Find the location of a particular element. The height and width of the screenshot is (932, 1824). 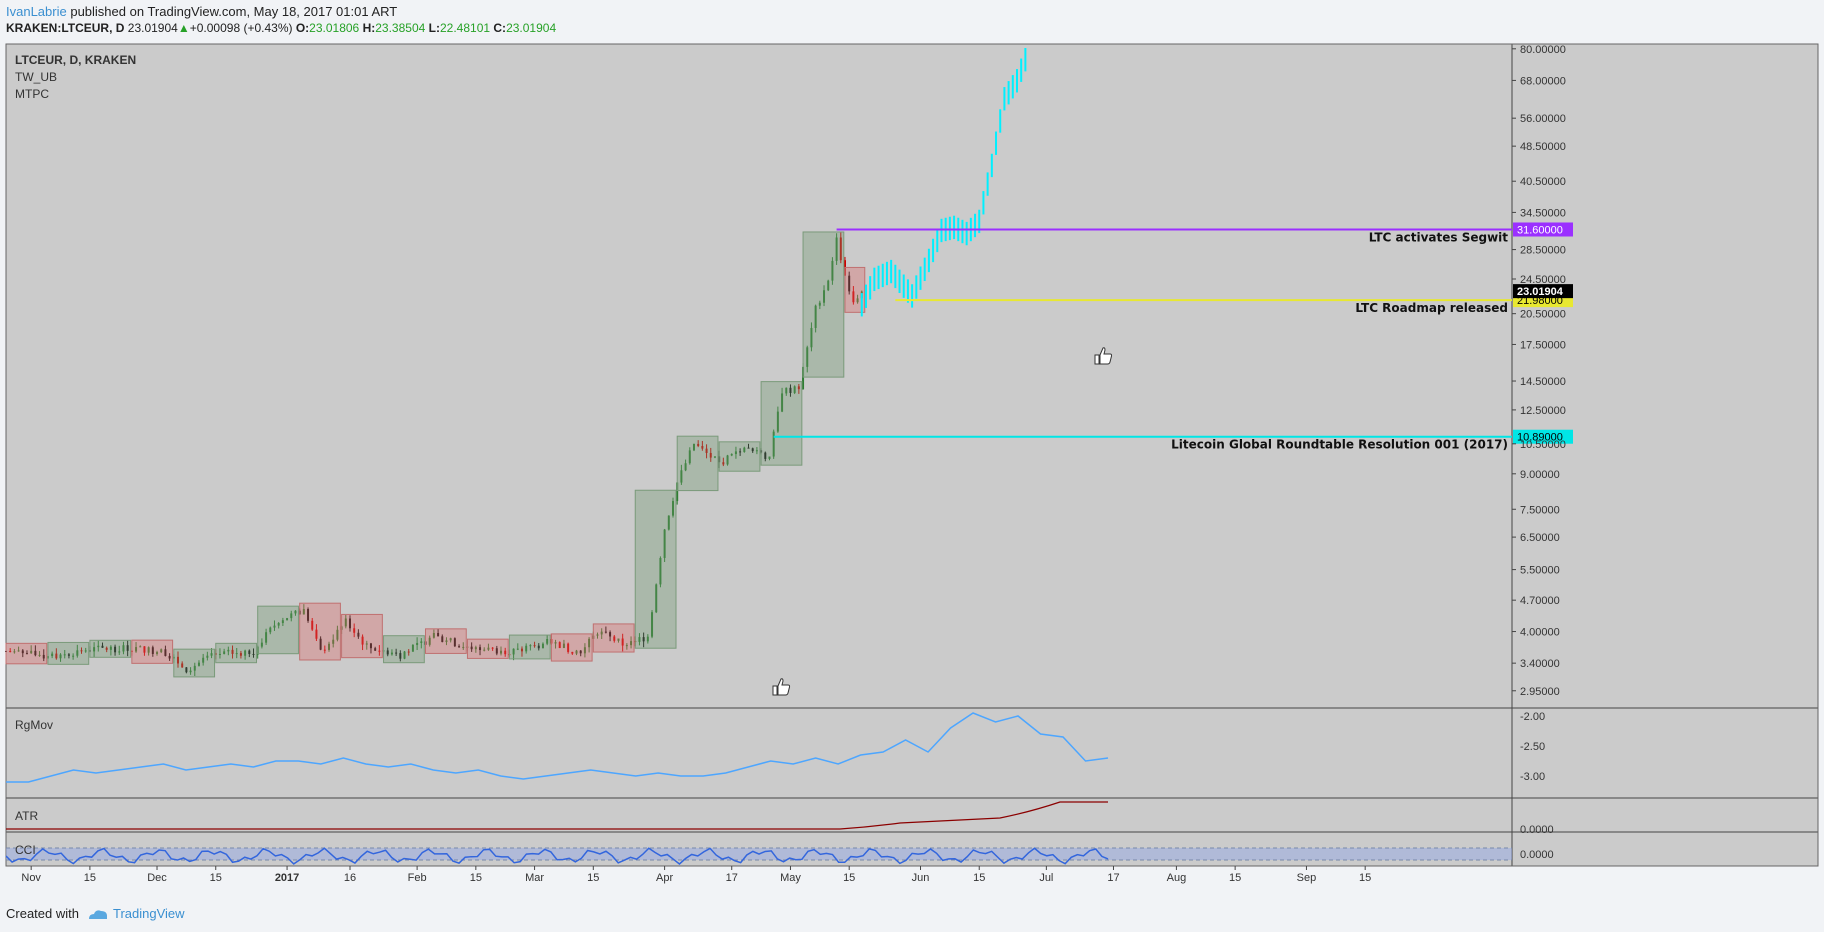

x-tick-label: Dec is located at coordinates (157, 878).